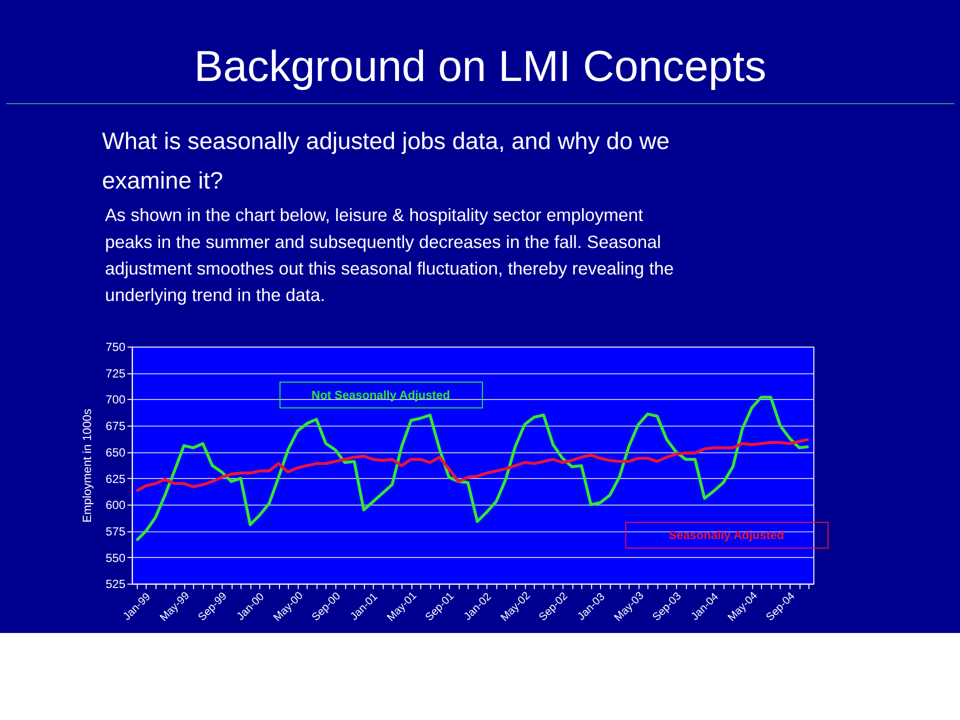  What do you see at coordinates (116, 531) in the screenshot?
I see `y-tick-label: 575` at bounding box center [116, 531].